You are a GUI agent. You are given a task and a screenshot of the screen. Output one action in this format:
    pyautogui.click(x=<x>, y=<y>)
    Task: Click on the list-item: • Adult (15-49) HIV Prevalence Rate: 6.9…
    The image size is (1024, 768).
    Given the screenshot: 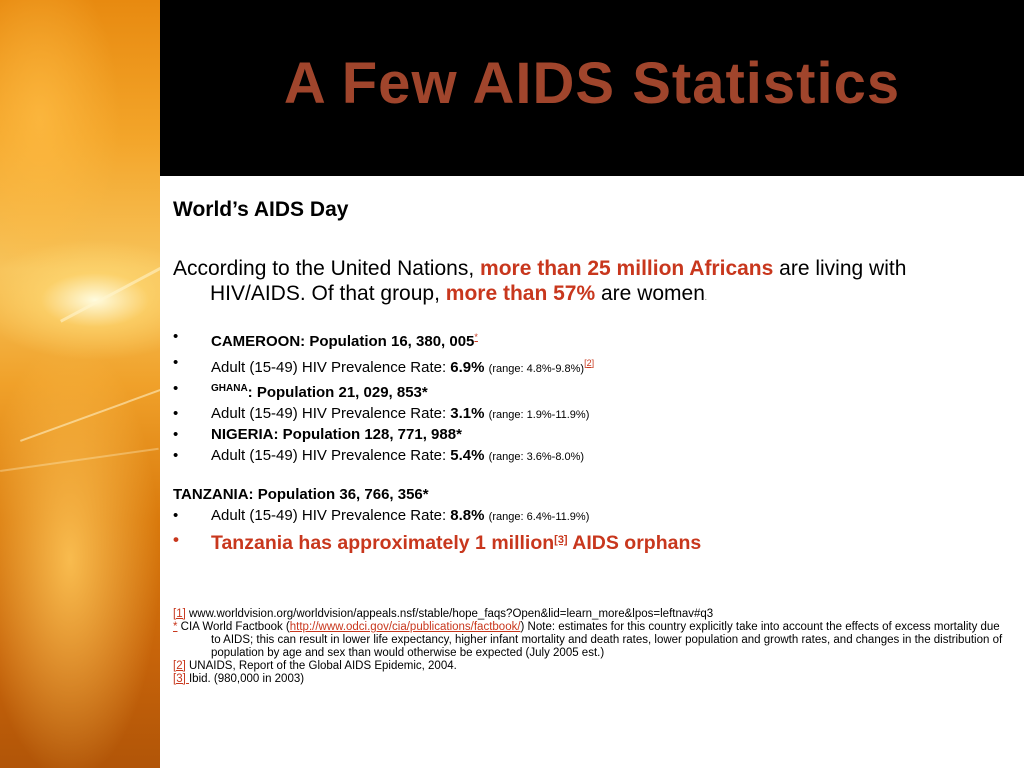 What is the action you would take?
    pyautogui.click(x=588, y=366)
    